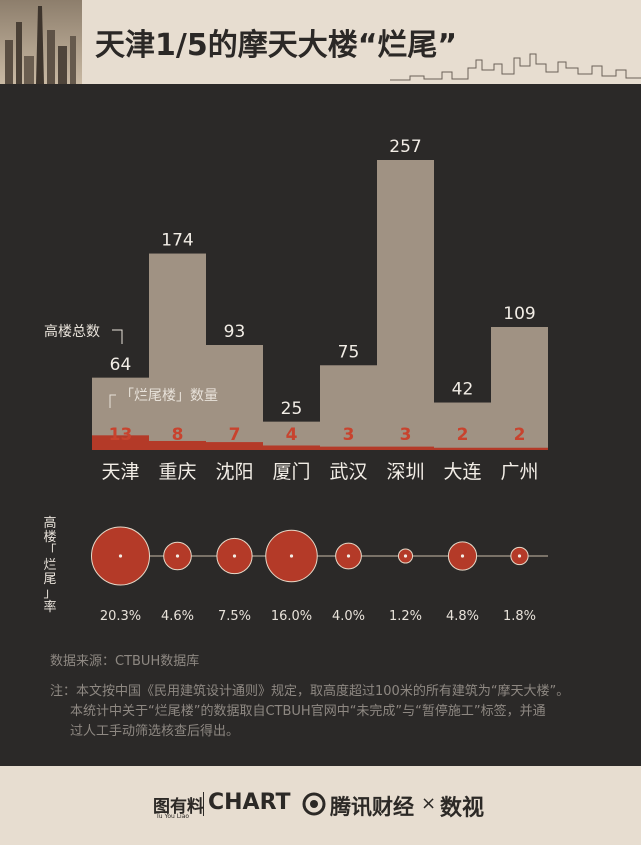  I want to click on rate-labels-group: 20.3% 4.6% 7.5% 16.0% 4.0% 1.2% 4.8% 1.8%, so click(318, 616).